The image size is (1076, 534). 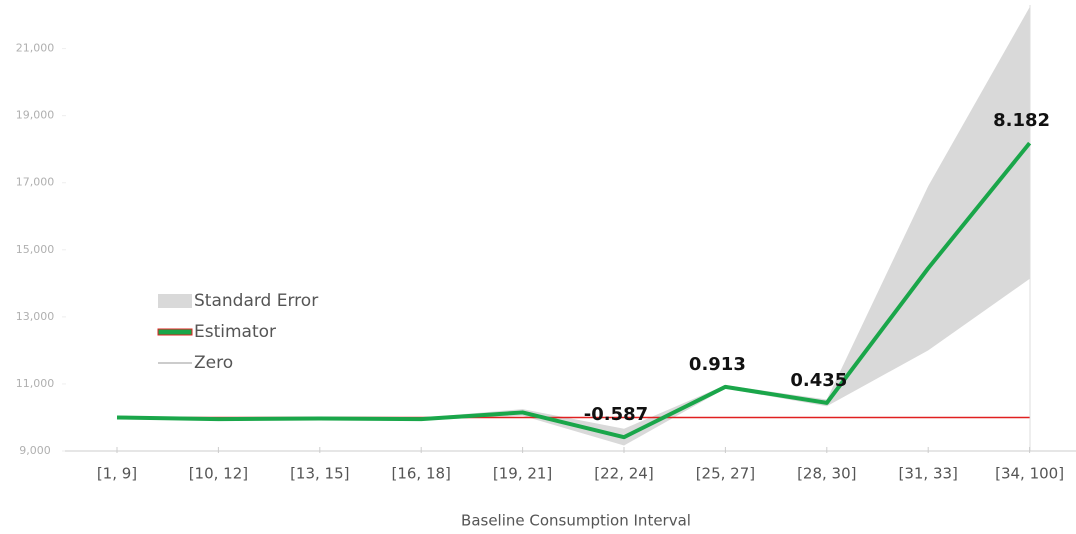 What do you see at coordinates (35, 450) in the screenshot?
I see `y-tick-label: 9,000` at bounding box center [35, 450].